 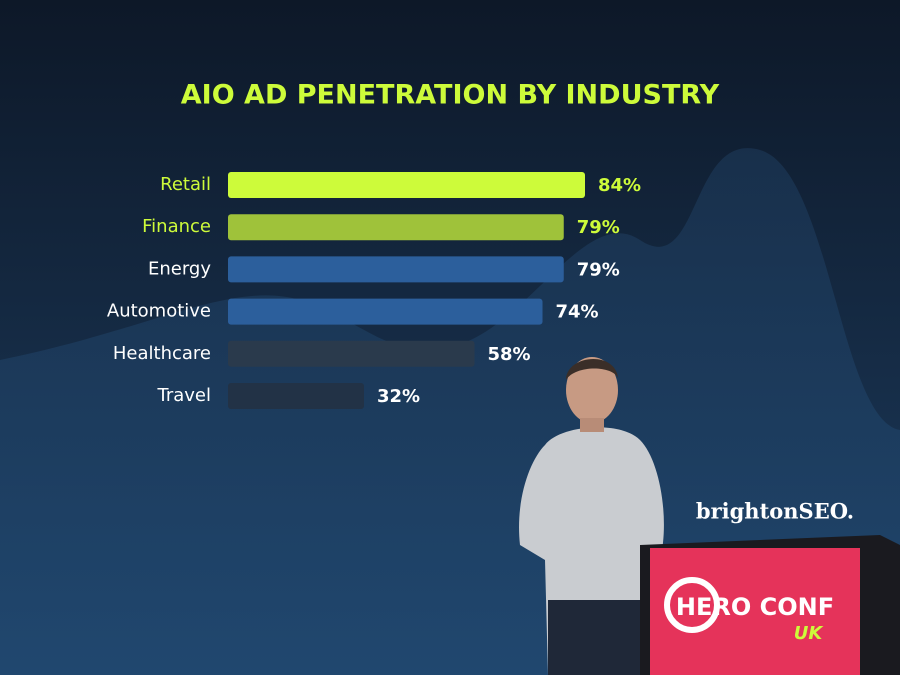 I want to click on podium-title: HERO CONF, so click(x=755, y=607).